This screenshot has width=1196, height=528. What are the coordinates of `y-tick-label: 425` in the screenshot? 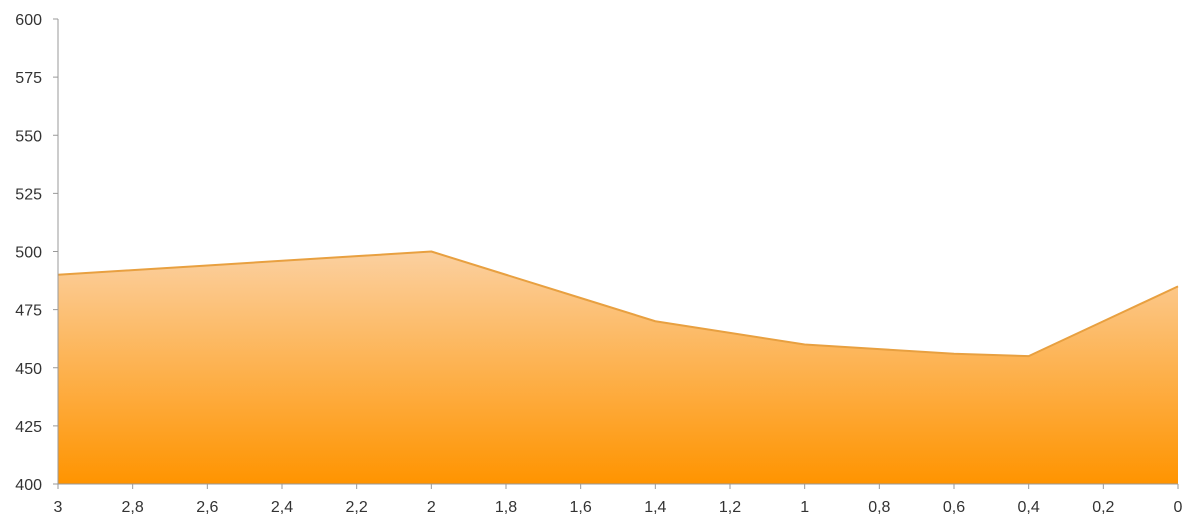 It's located at (28, 427).